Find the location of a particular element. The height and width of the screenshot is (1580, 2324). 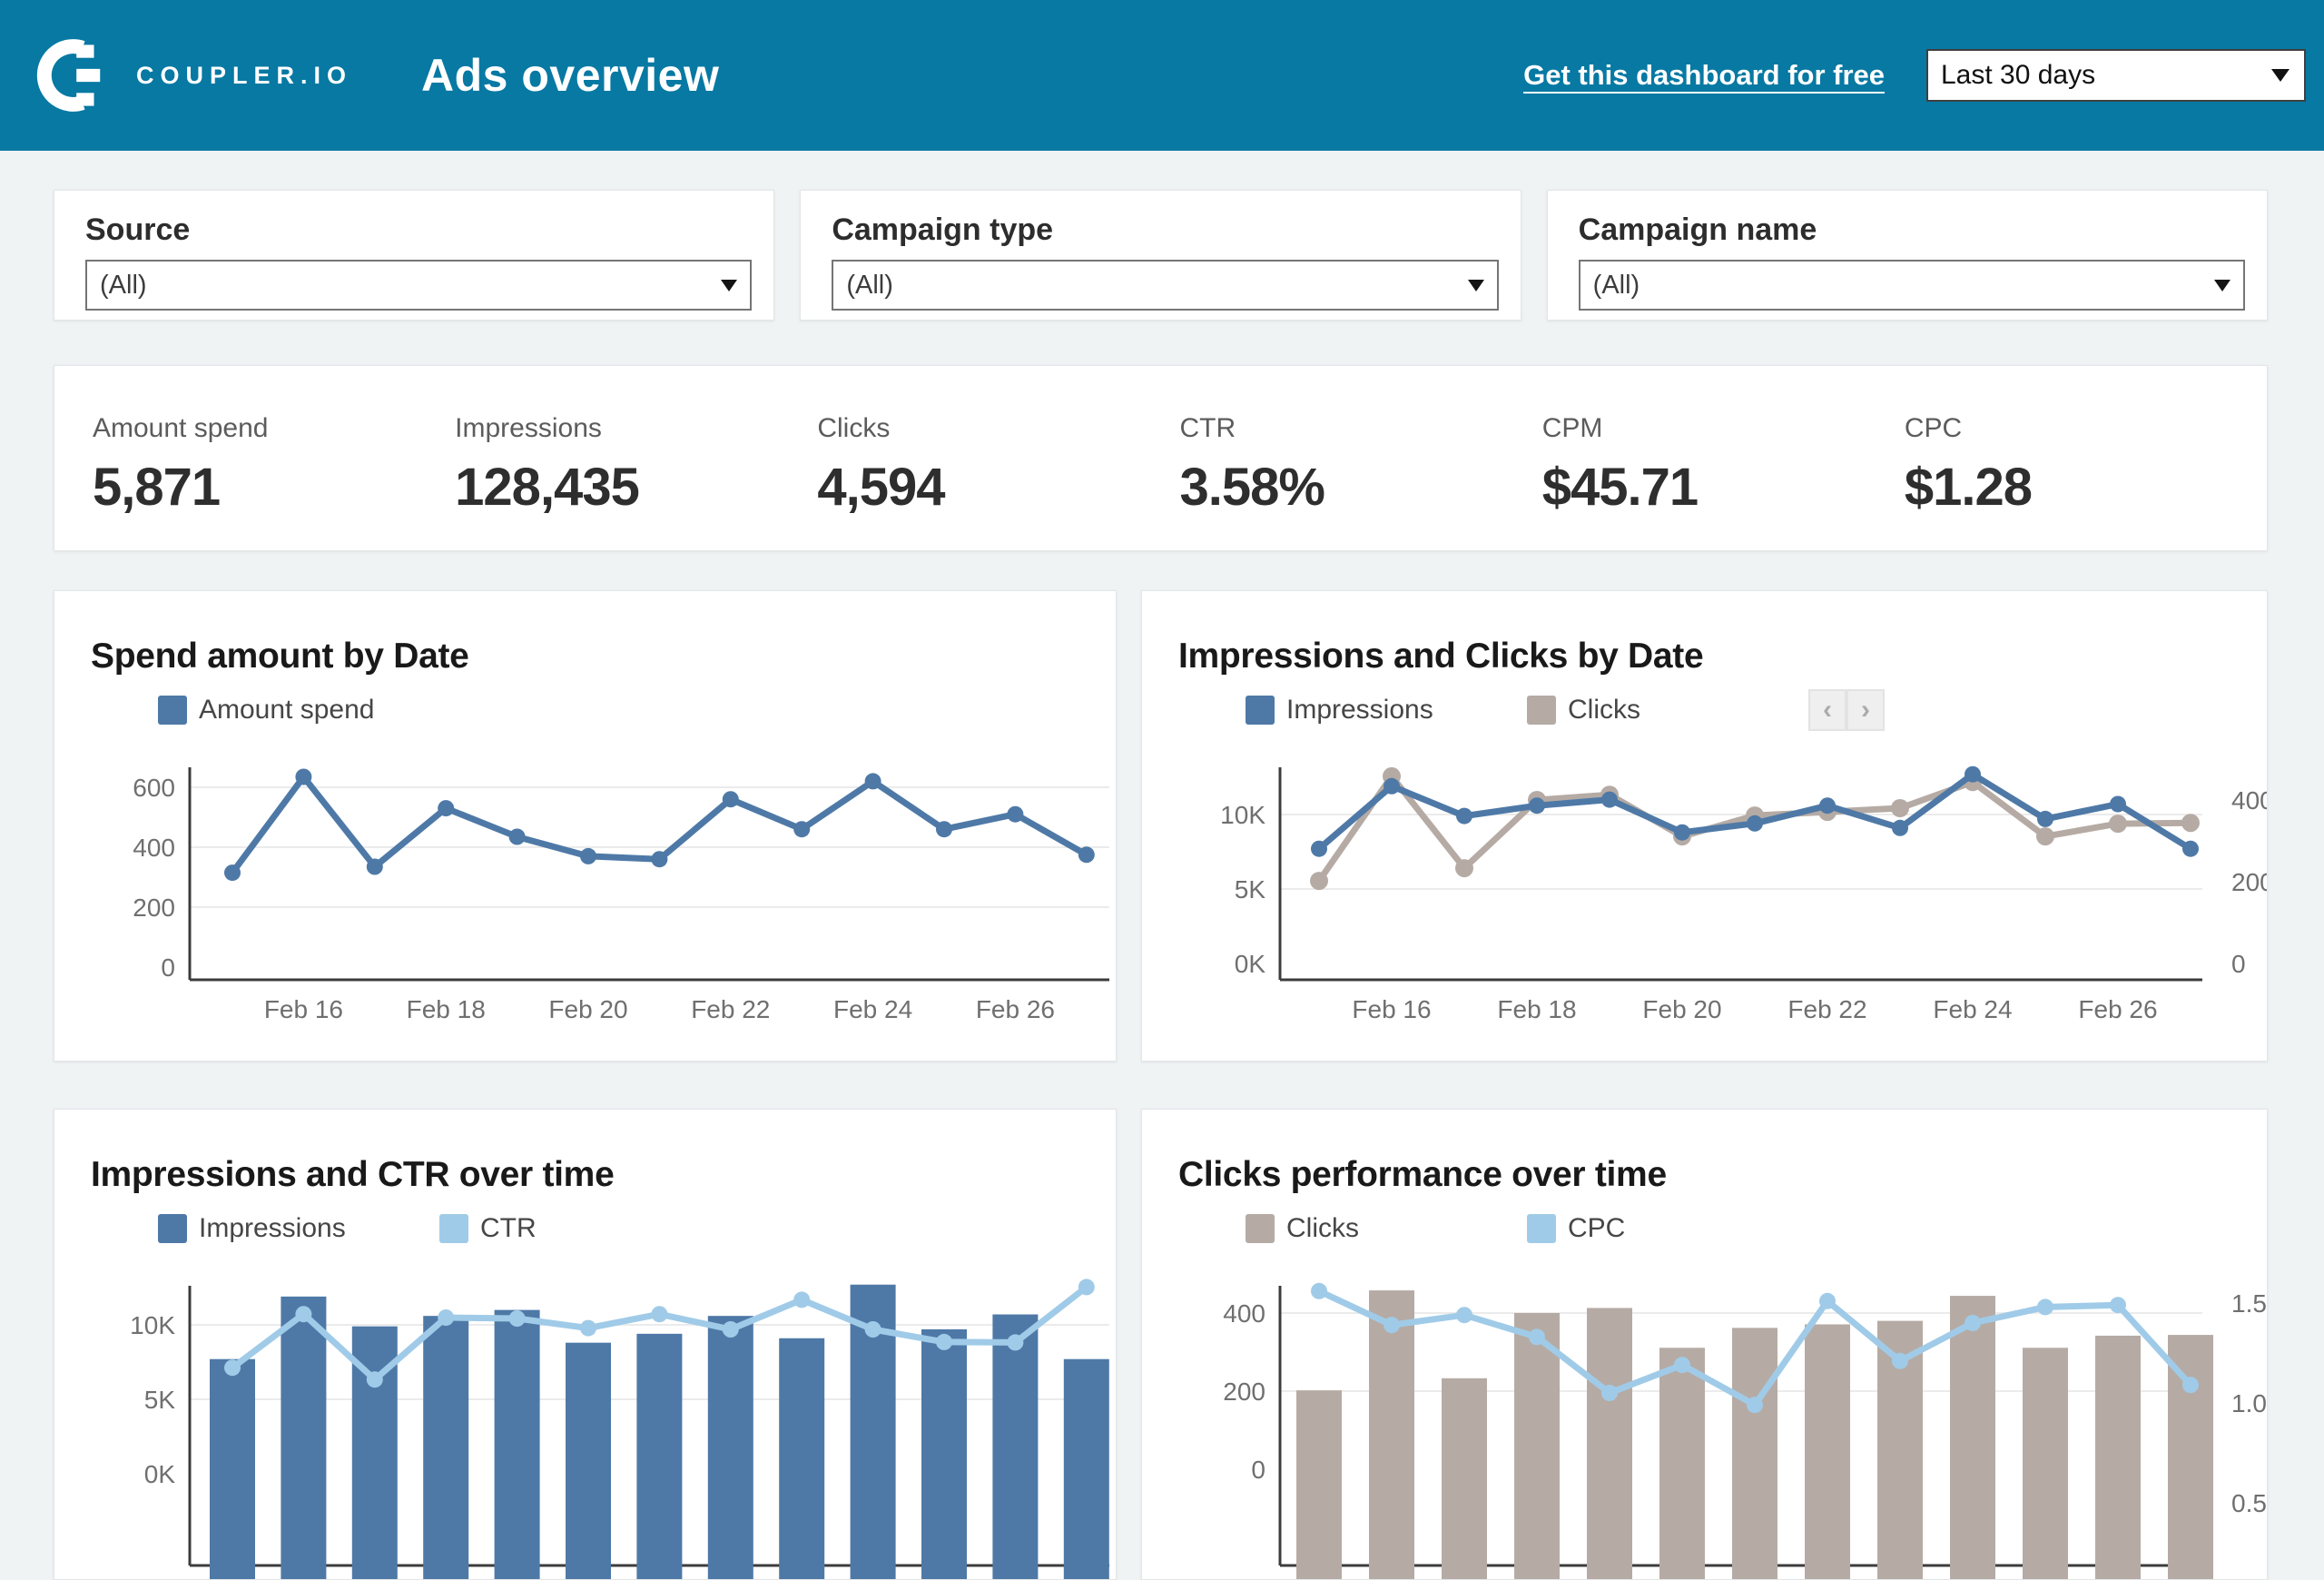

legend-items: Amount spend is located at coordinates (298, 711).